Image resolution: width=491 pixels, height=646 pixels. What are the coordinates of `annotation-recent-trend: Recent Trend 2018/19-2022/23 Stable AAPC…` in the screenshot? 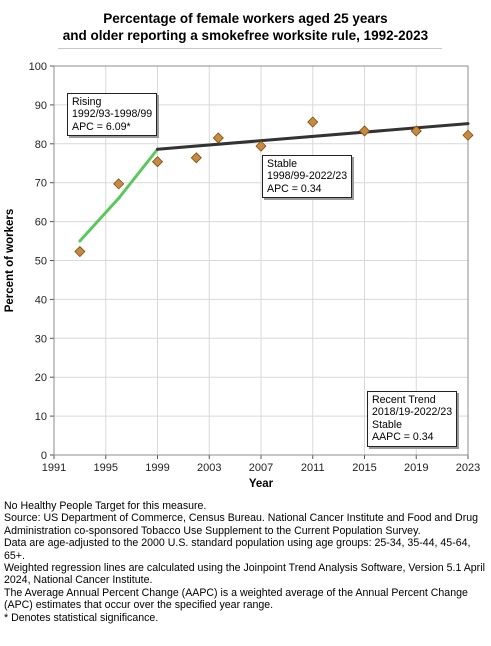 It's located at (412, 419).